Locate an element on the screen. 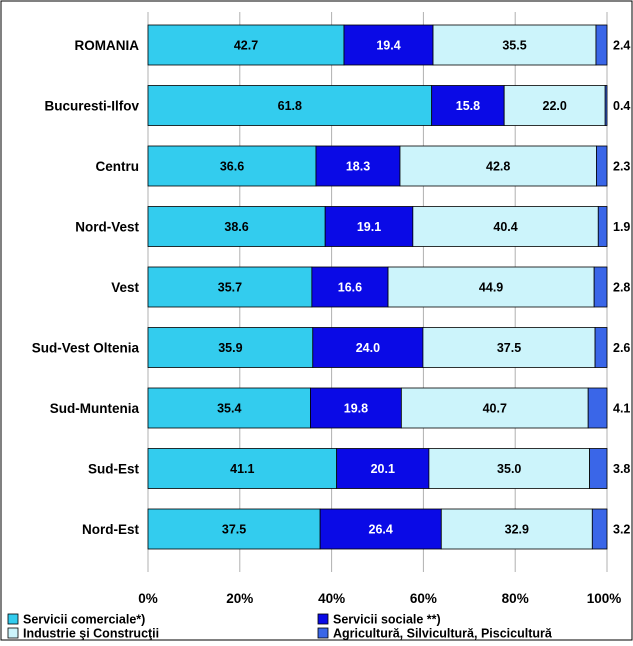 The image size is (633, 646). data-label: 35.7 is located at coordinates (230, 288).